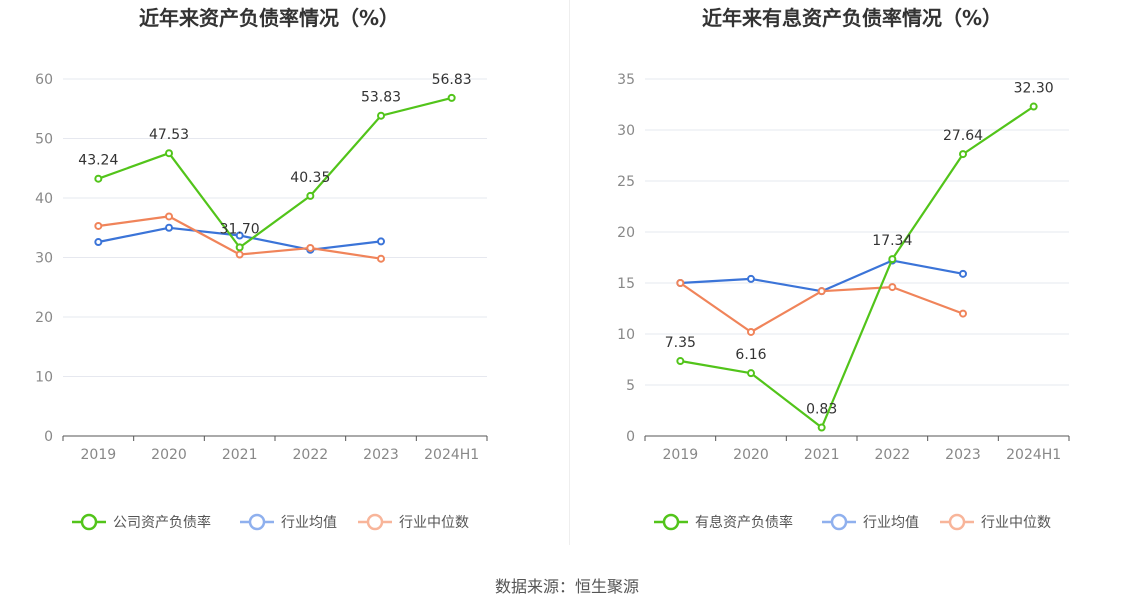 The width and height of the screenshot is (1134, 612). What do you see at coordinates (680, 343) in the screenshot?
I see `data-label: 7.35` at bounding box center [680, 343].